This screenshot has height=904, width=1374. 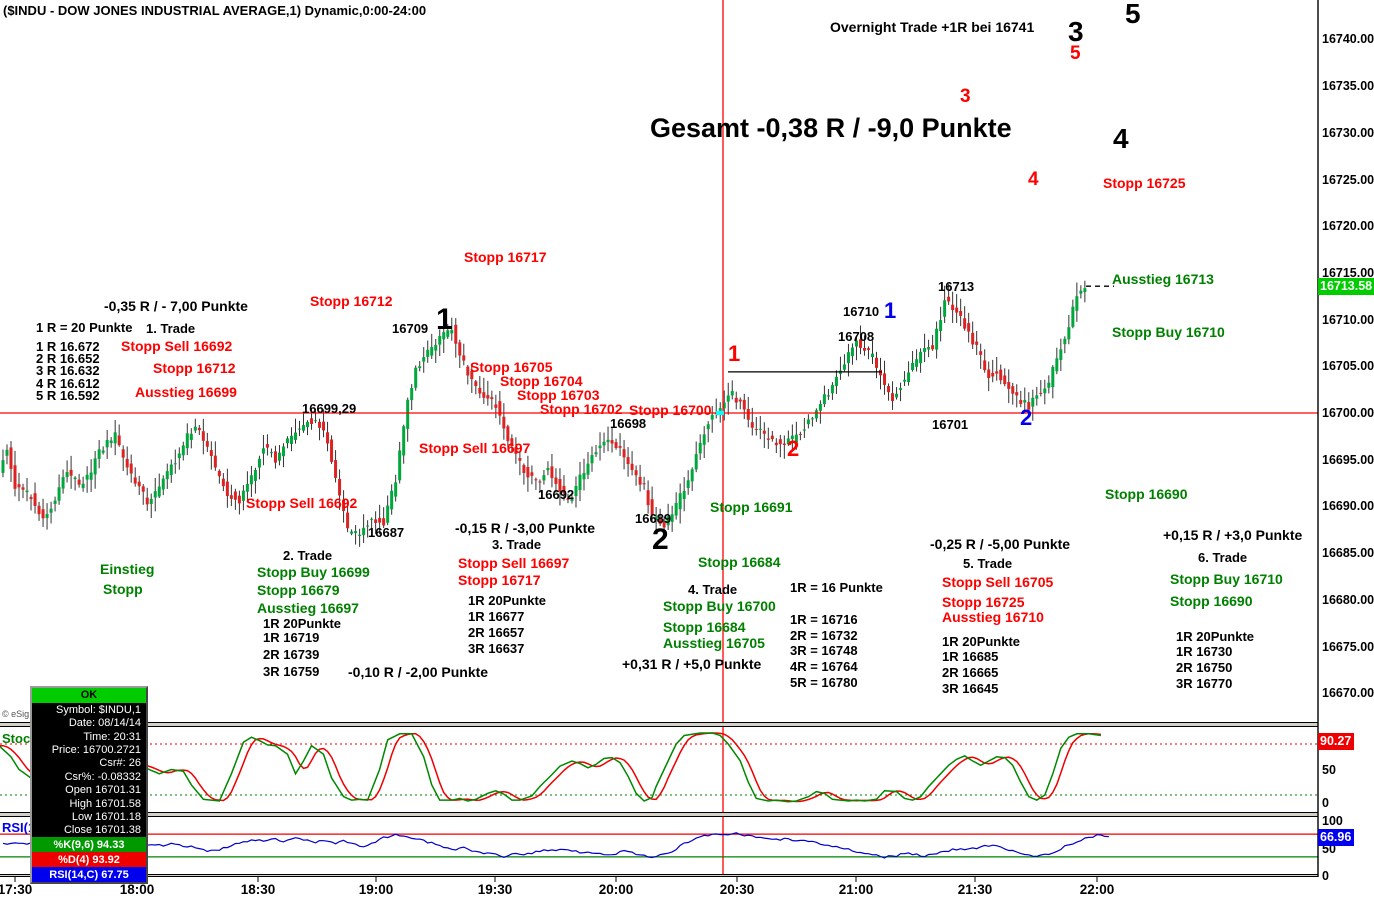 What do you see at coordinates (1097, 889) in the screenshot?
I see `time-tick-label: 22:00` at bounding box center [1097, 889].